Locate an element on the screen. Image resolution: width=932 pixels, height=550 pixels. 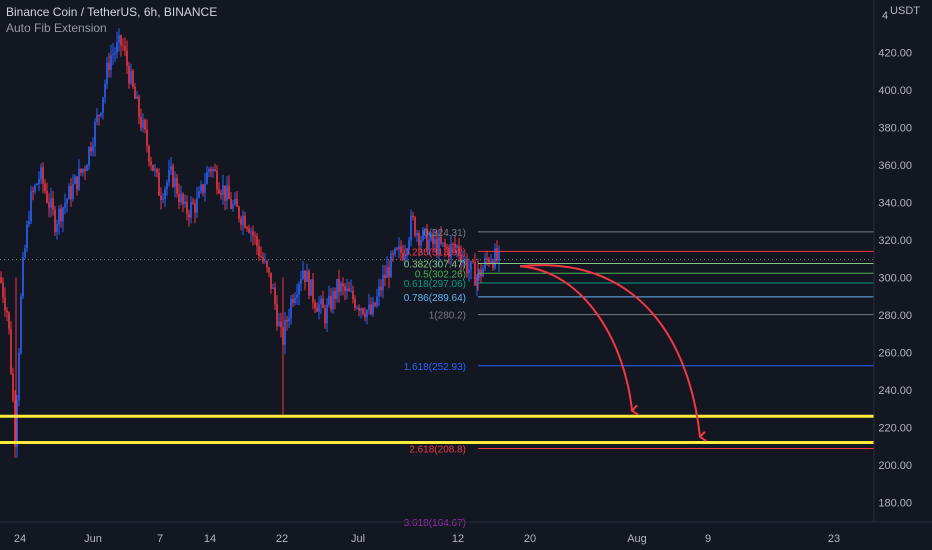
x-tick-label: 24 is located at coordinates (20, 539).